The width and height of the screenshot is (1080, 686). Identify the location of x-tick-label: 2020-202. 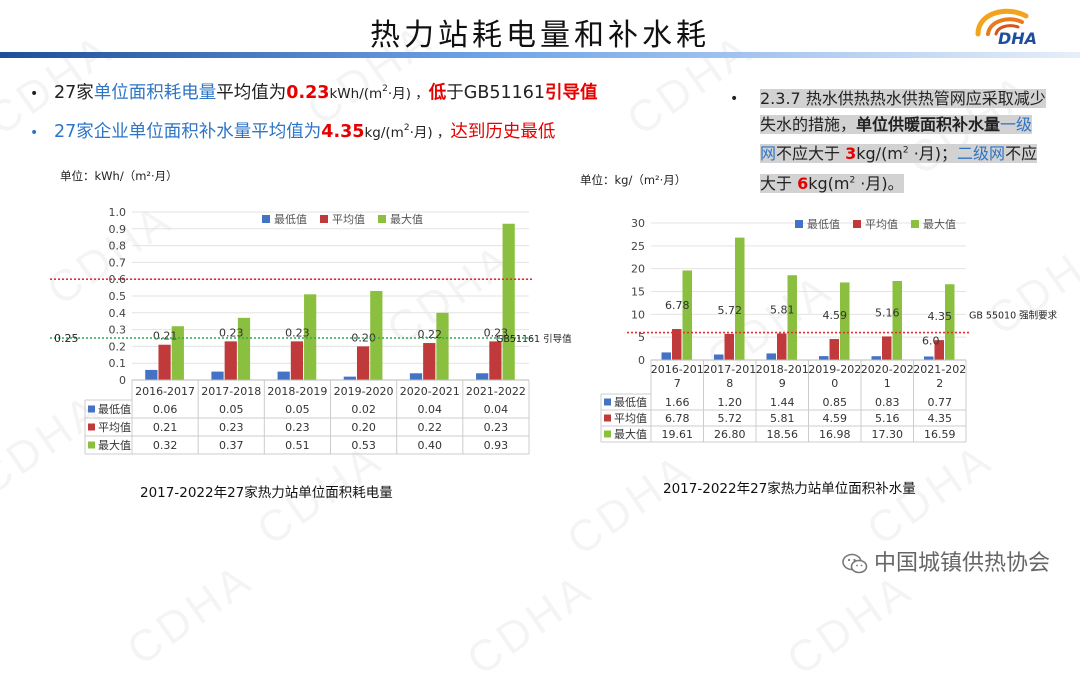
(887, 369).